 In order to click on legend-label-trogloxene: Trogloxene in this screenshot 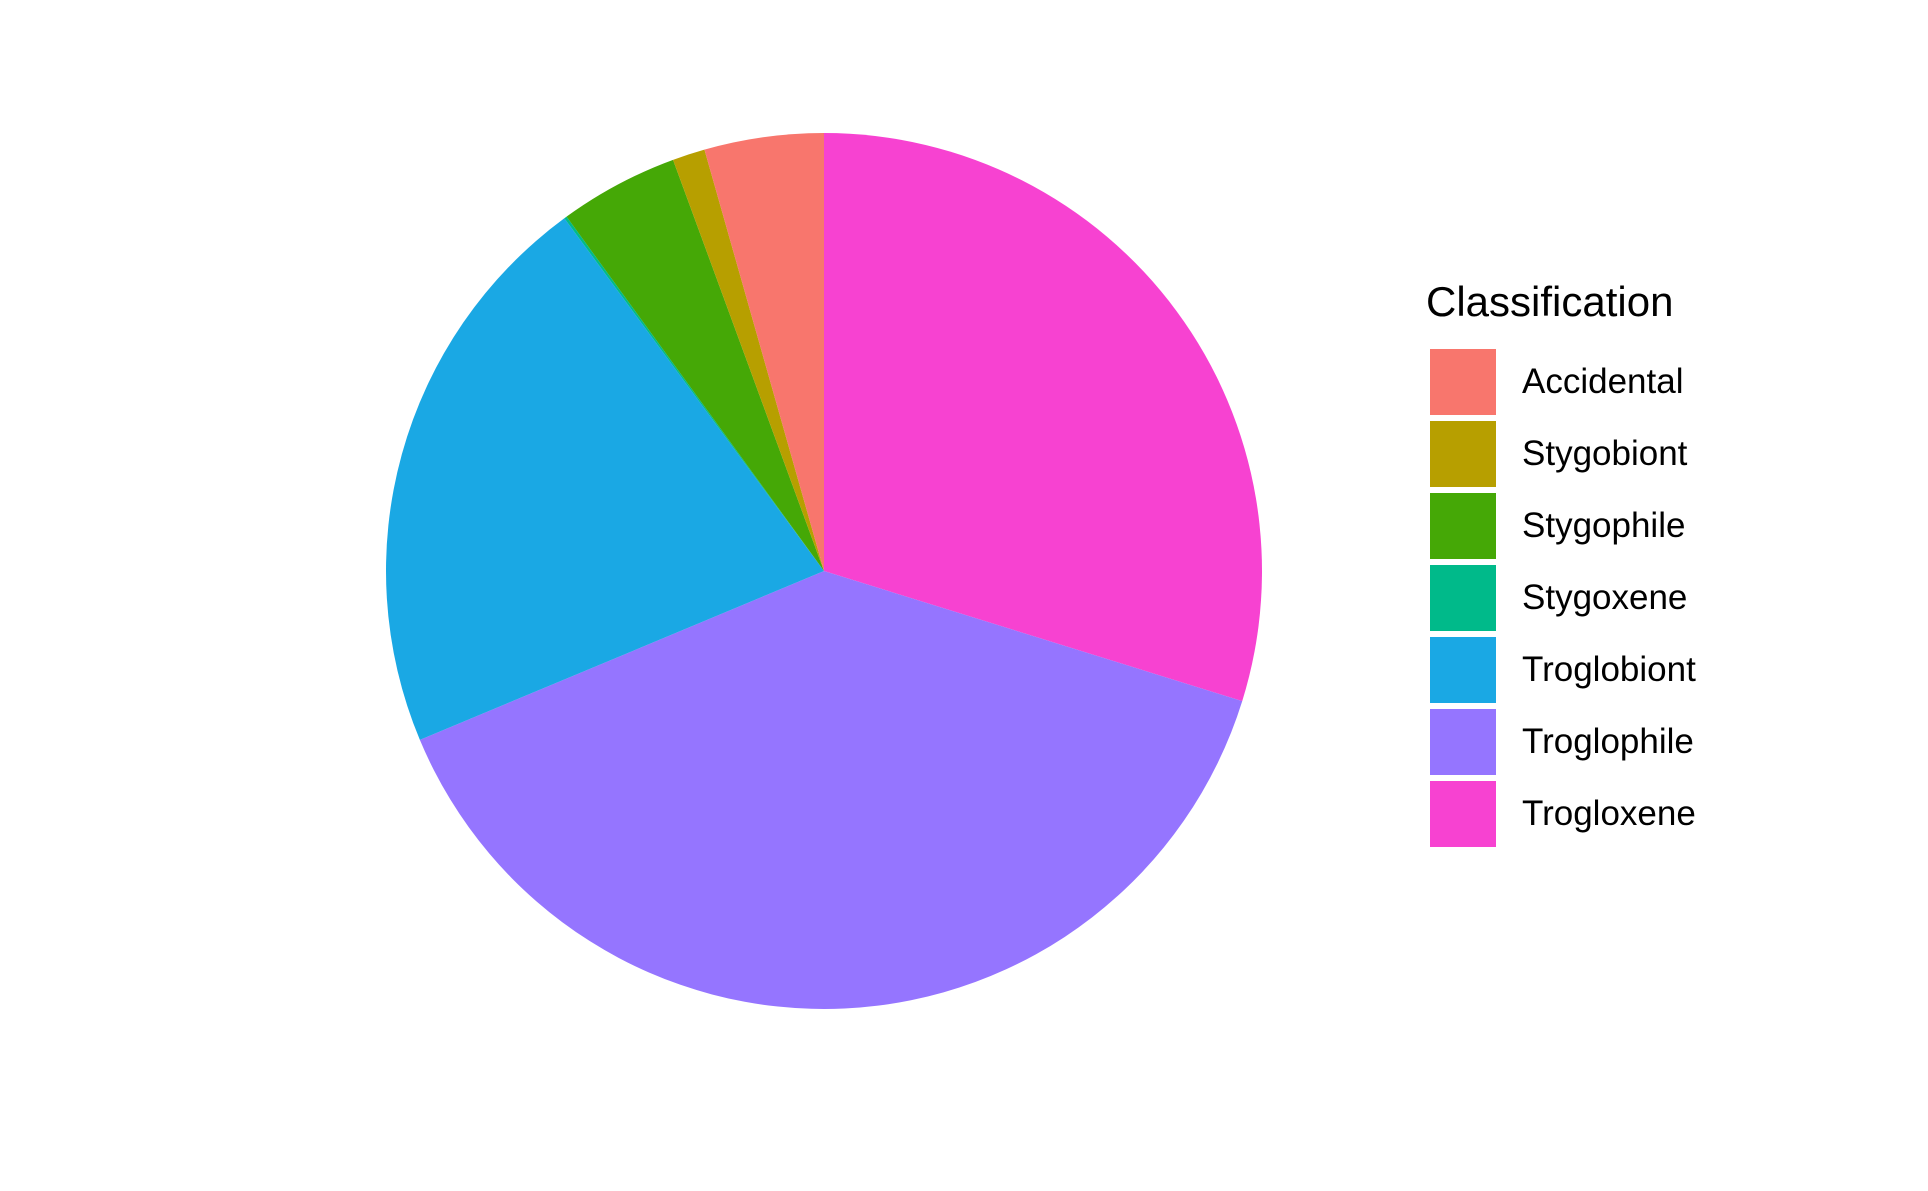, I will do `click(1609, 813)`.